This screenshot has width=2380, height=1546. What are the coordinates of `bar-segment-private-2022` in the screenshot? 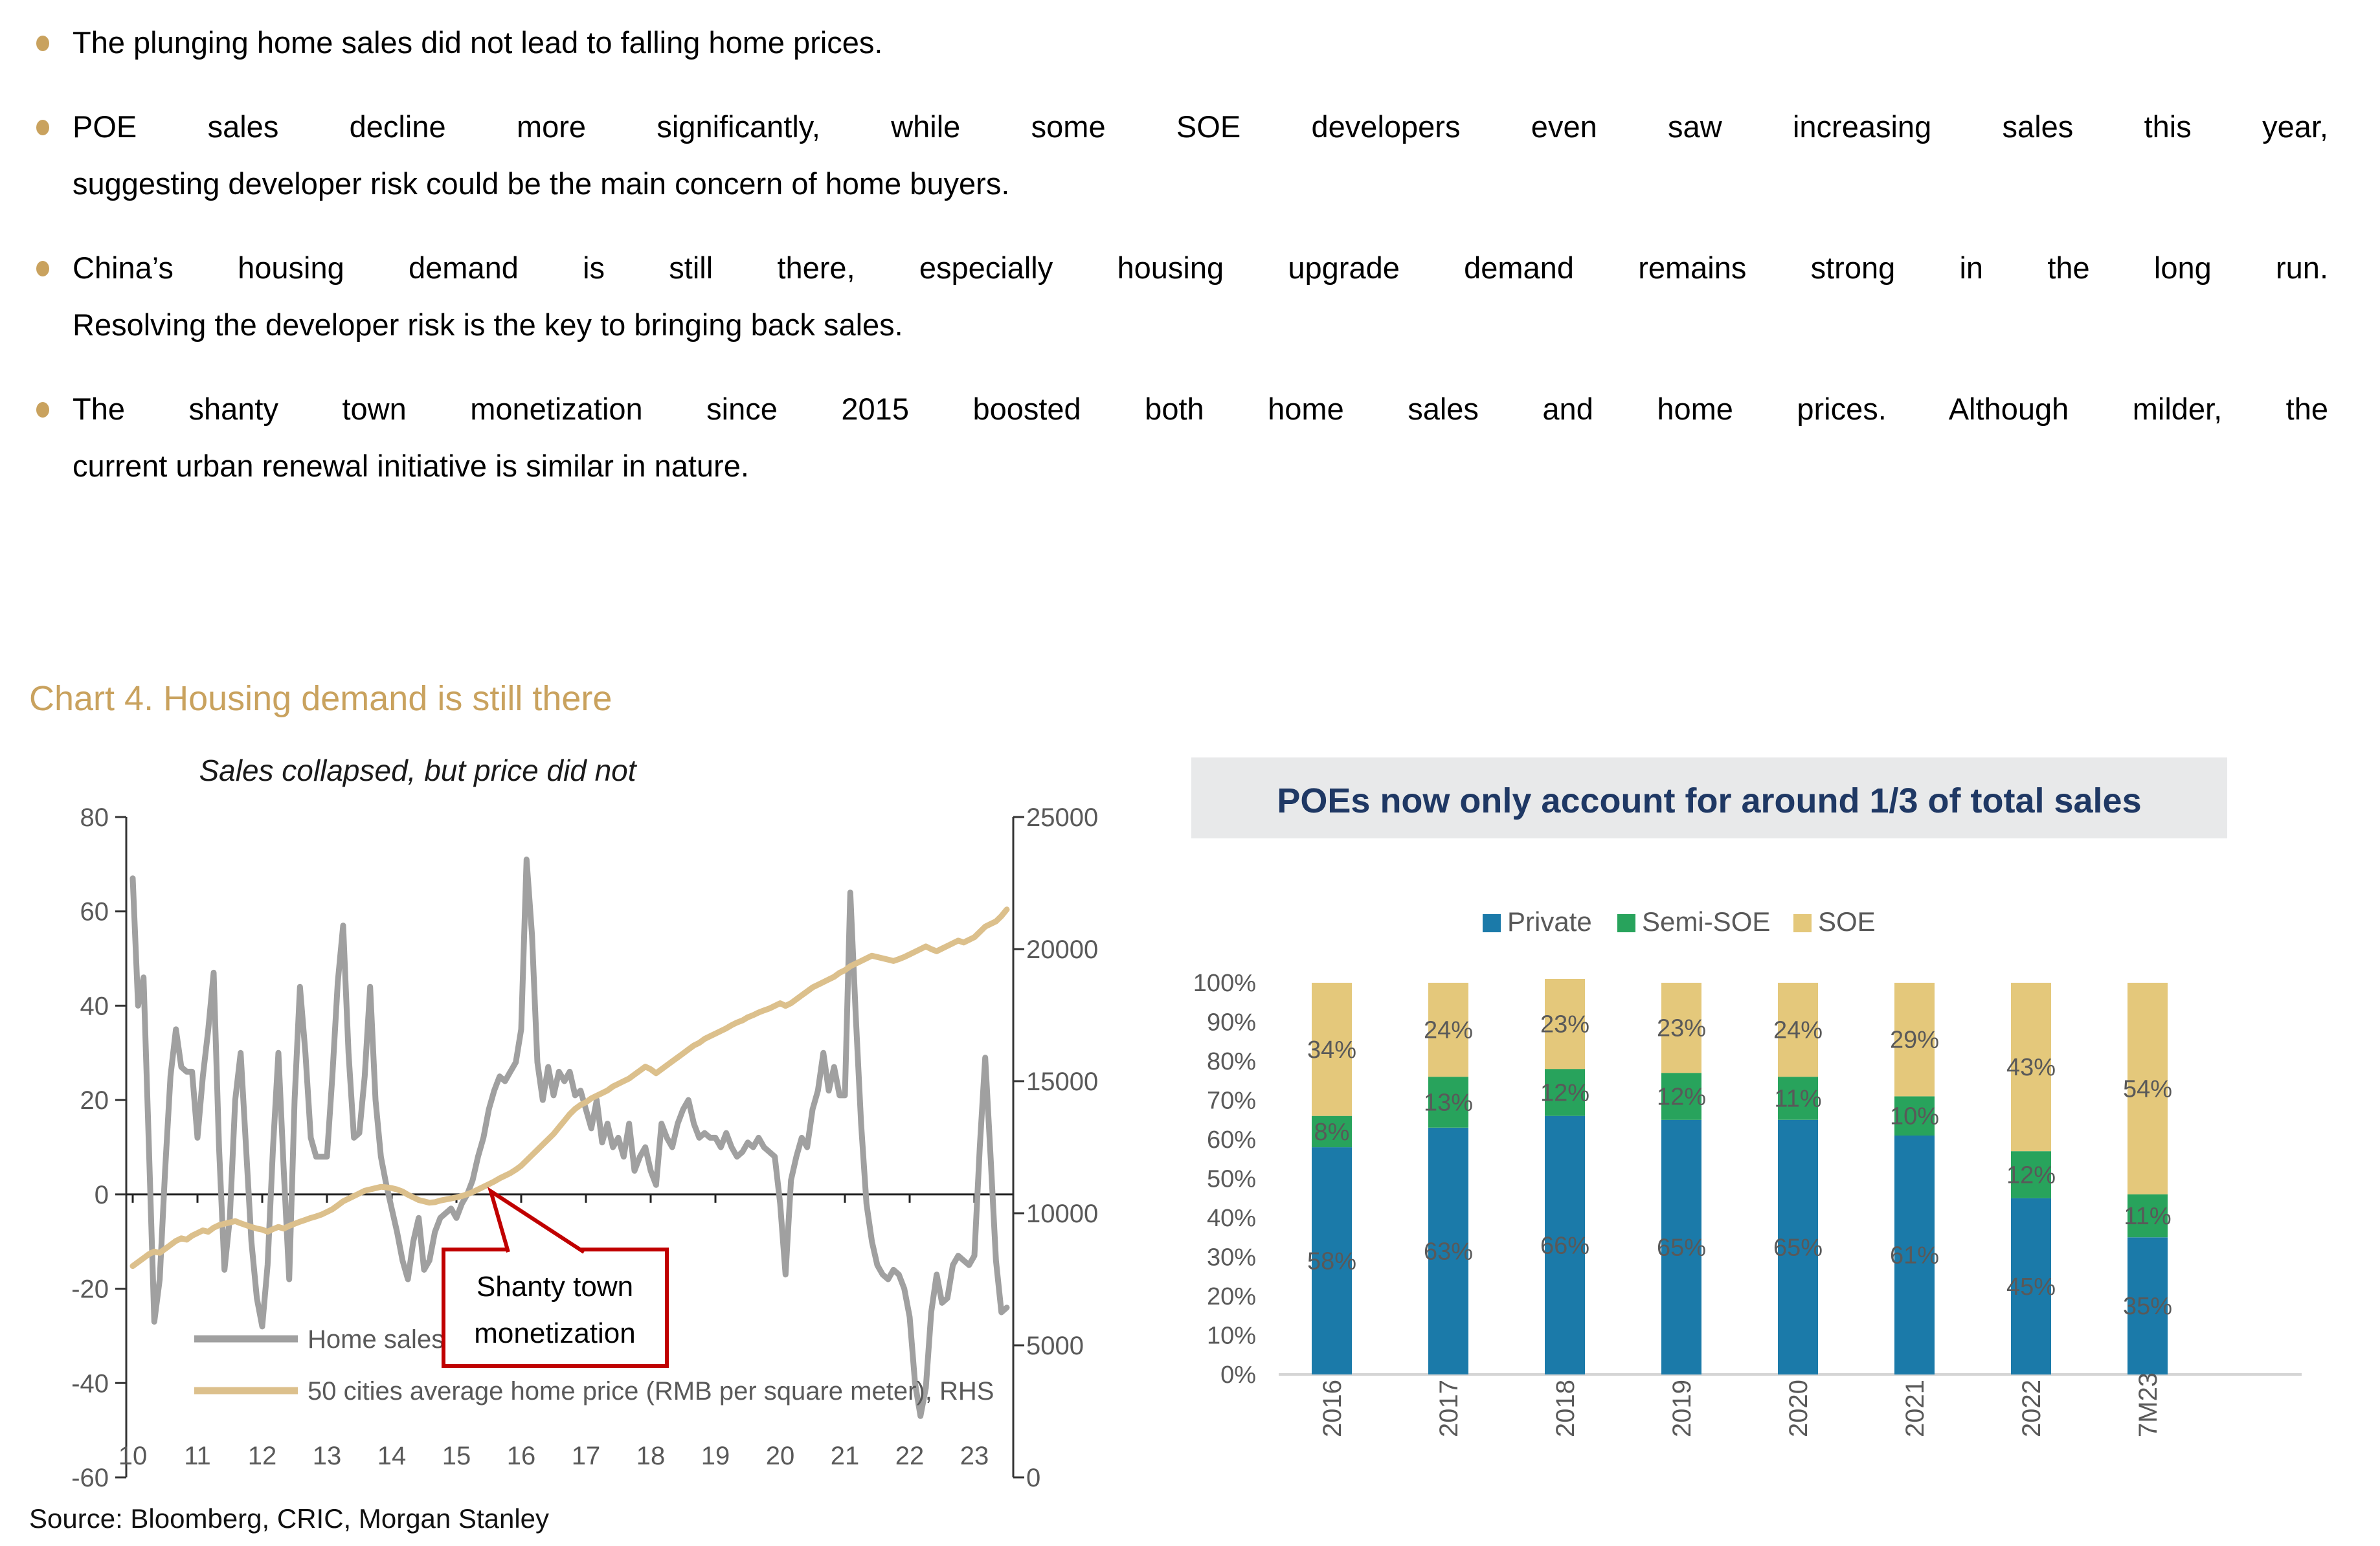 It's located at (2031, 1286).